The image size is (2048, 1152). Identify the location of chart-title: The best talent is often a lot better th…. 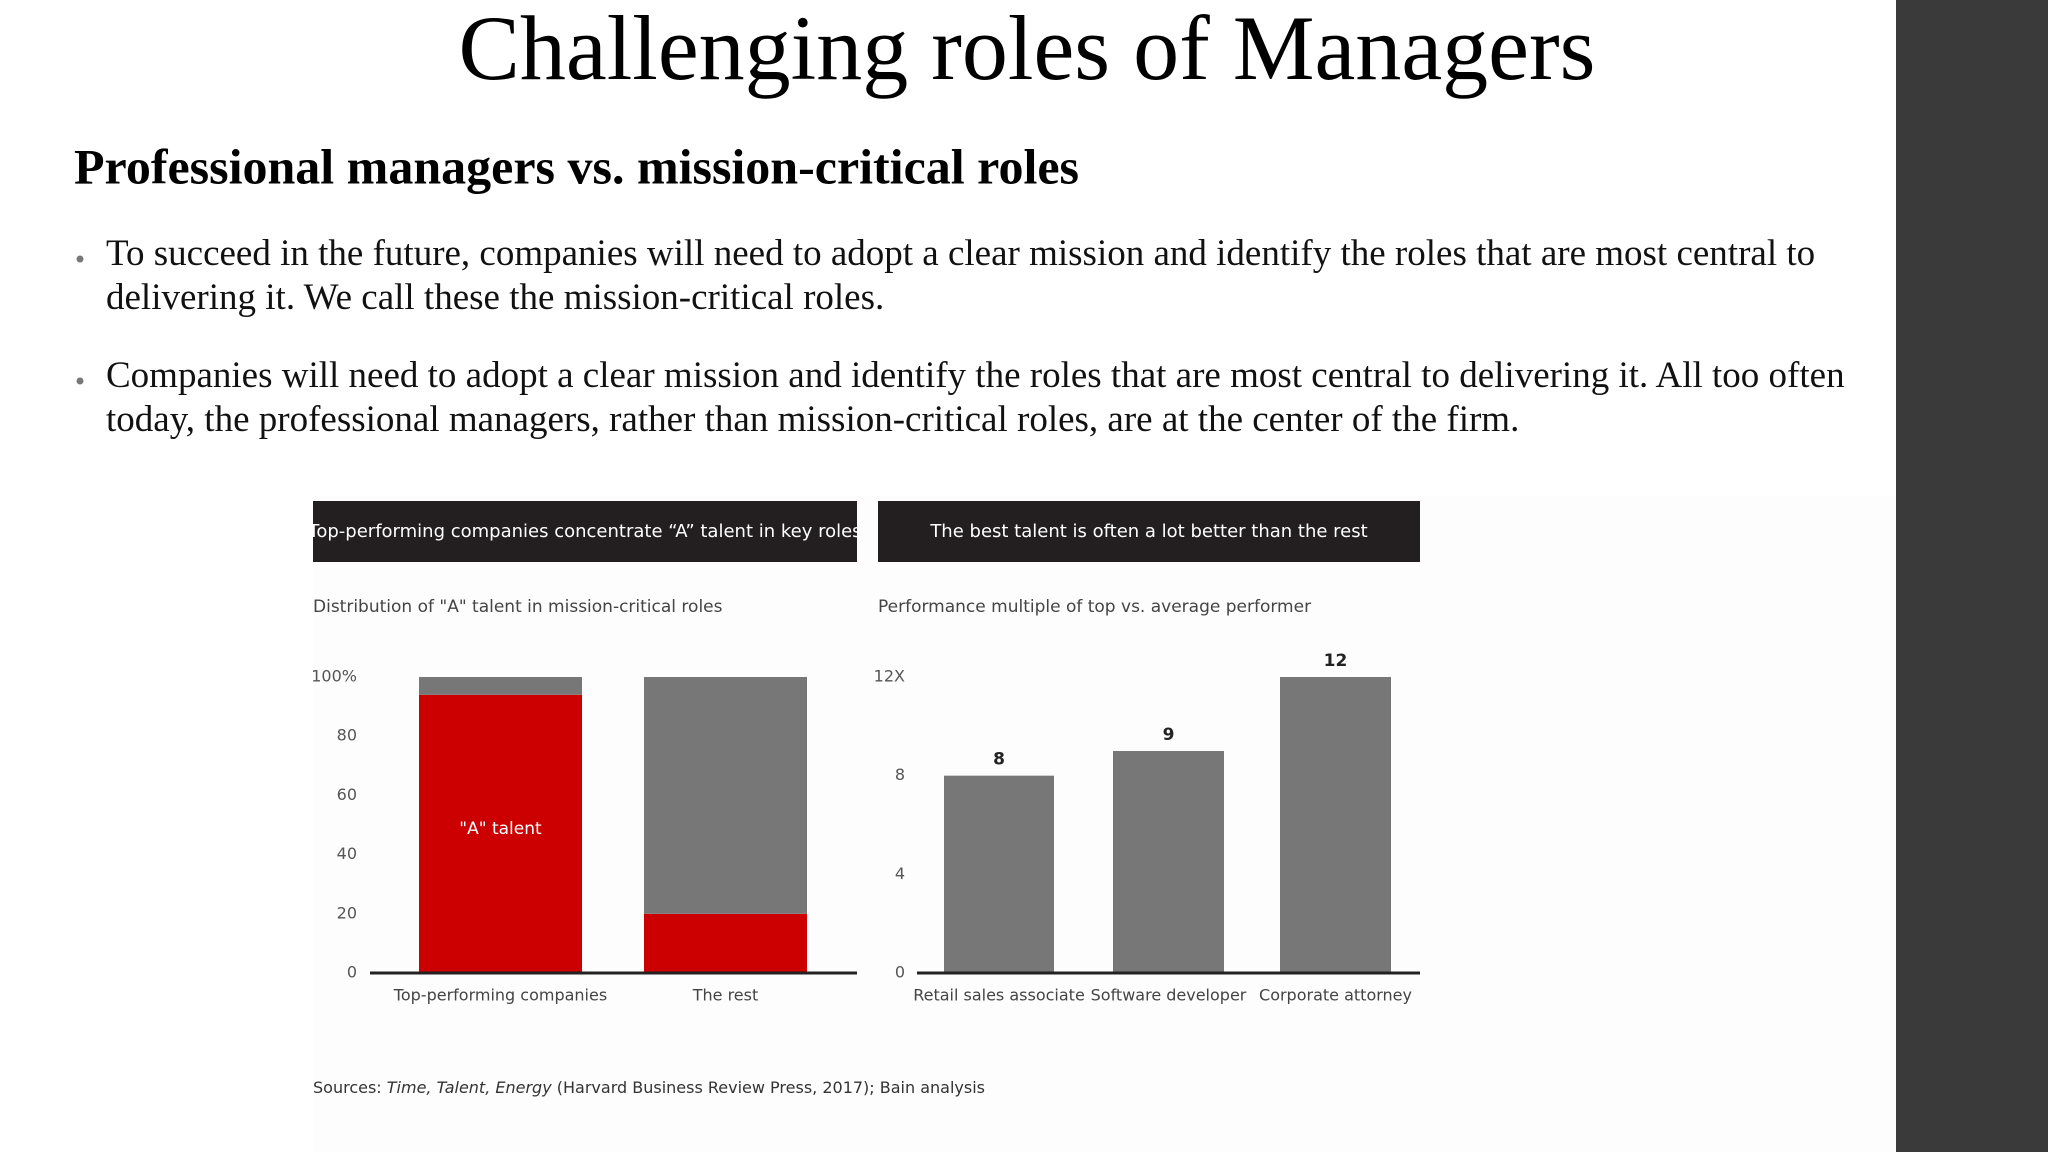
(1148, 531).